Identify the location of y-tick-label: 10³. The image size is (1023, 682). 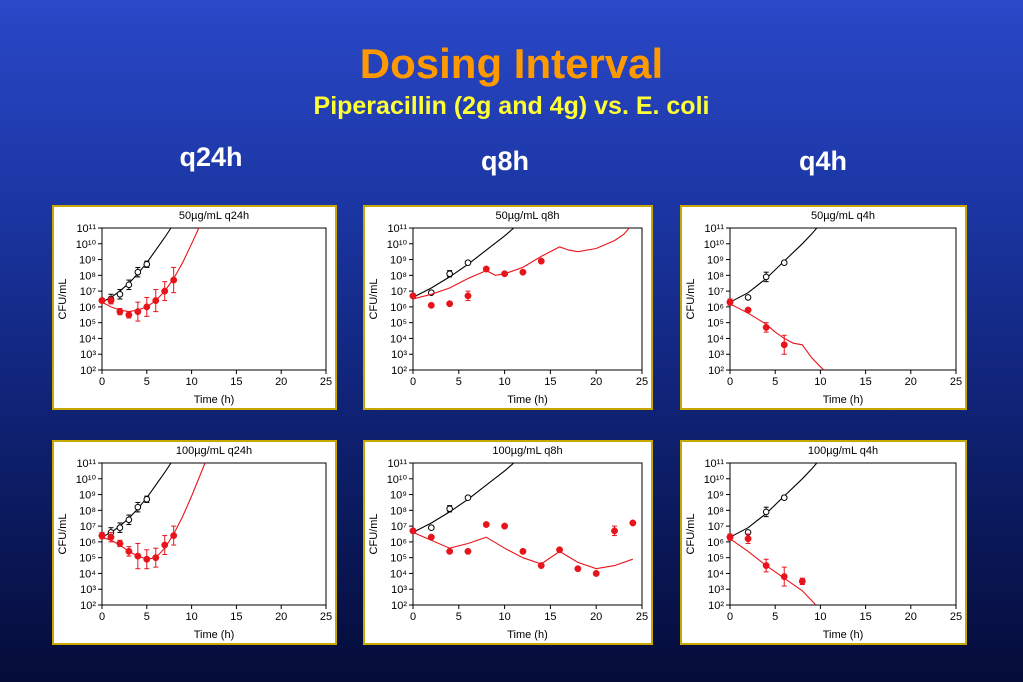
(399, 590).